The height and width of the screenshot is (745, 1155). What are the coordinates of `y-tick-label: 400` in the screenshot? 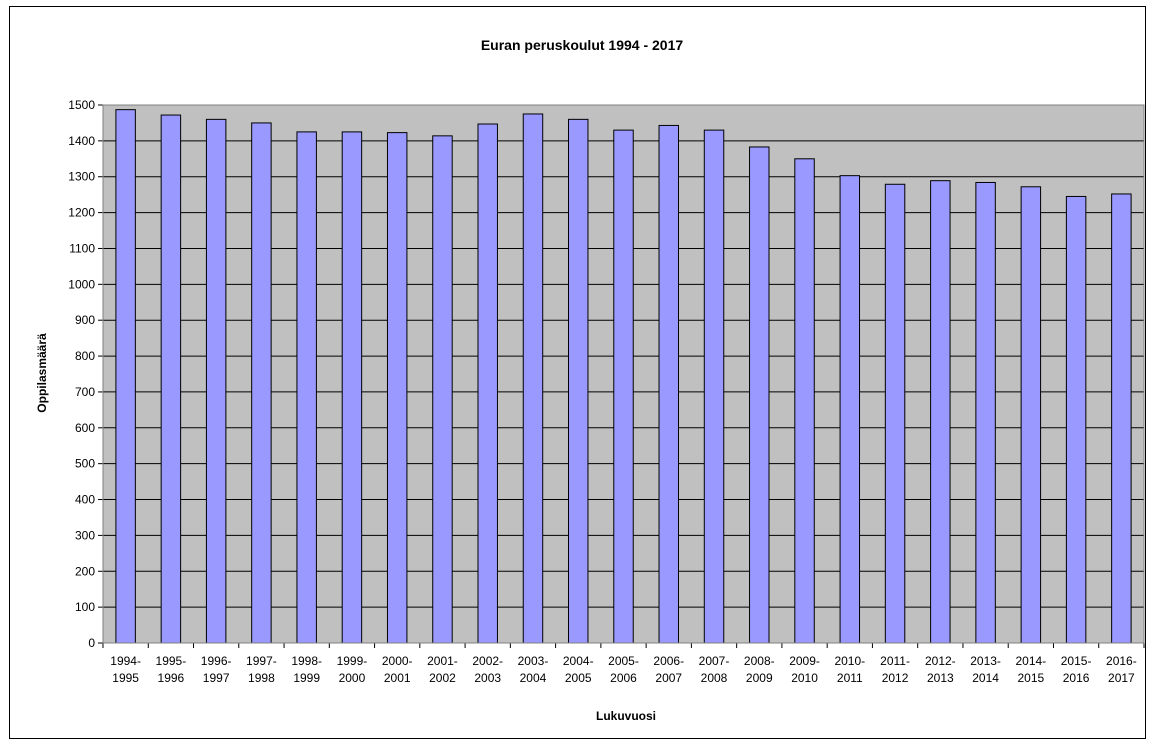 It's located at (85, 500).